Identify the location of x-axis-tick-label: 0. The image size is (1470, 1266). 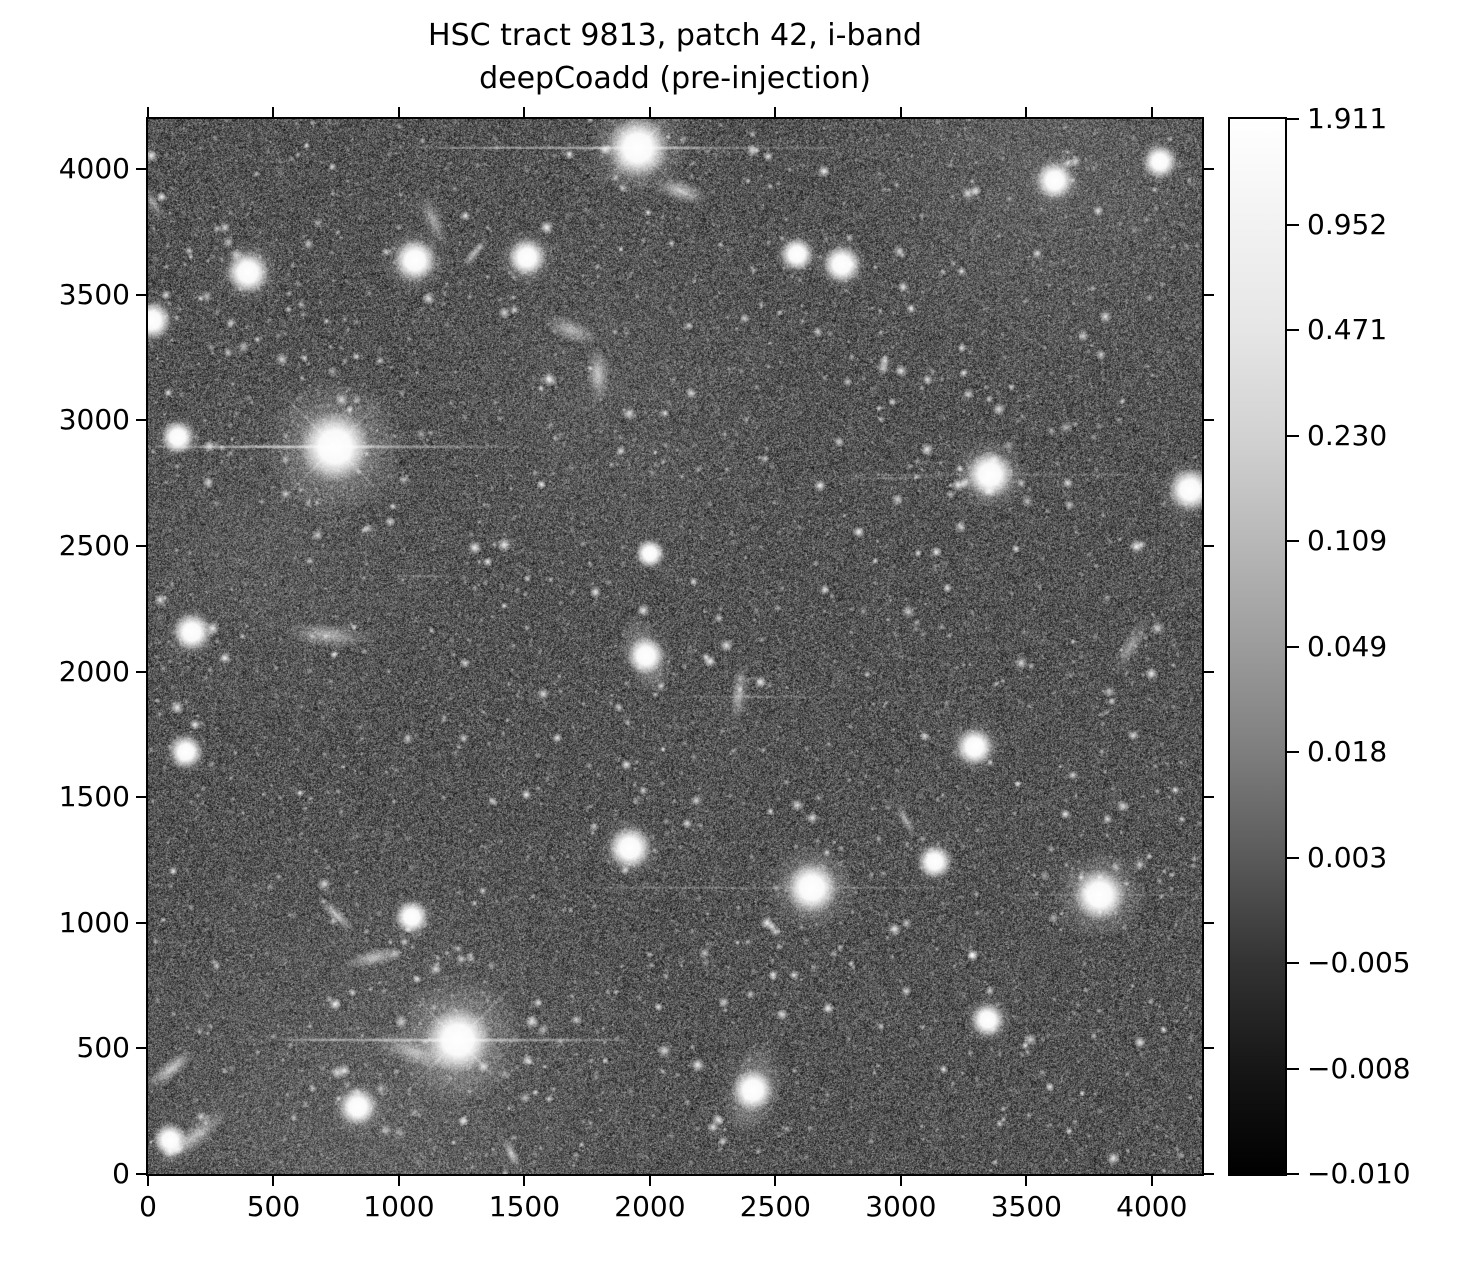
(148, 1206).